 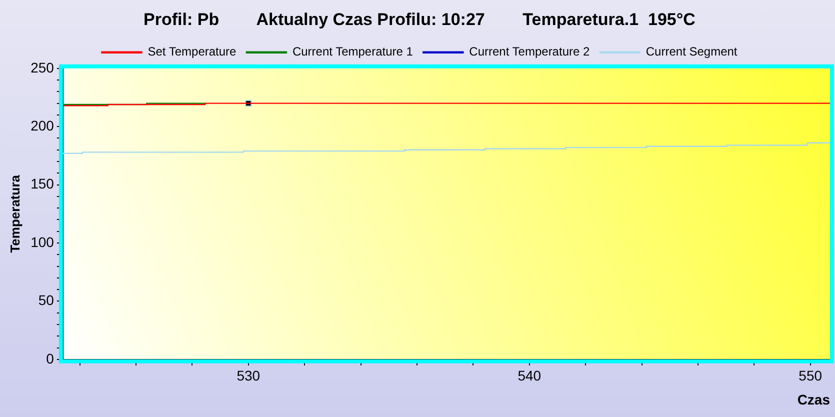 I want to click on legend-label: Current Segment, so click(x=692, y=51).